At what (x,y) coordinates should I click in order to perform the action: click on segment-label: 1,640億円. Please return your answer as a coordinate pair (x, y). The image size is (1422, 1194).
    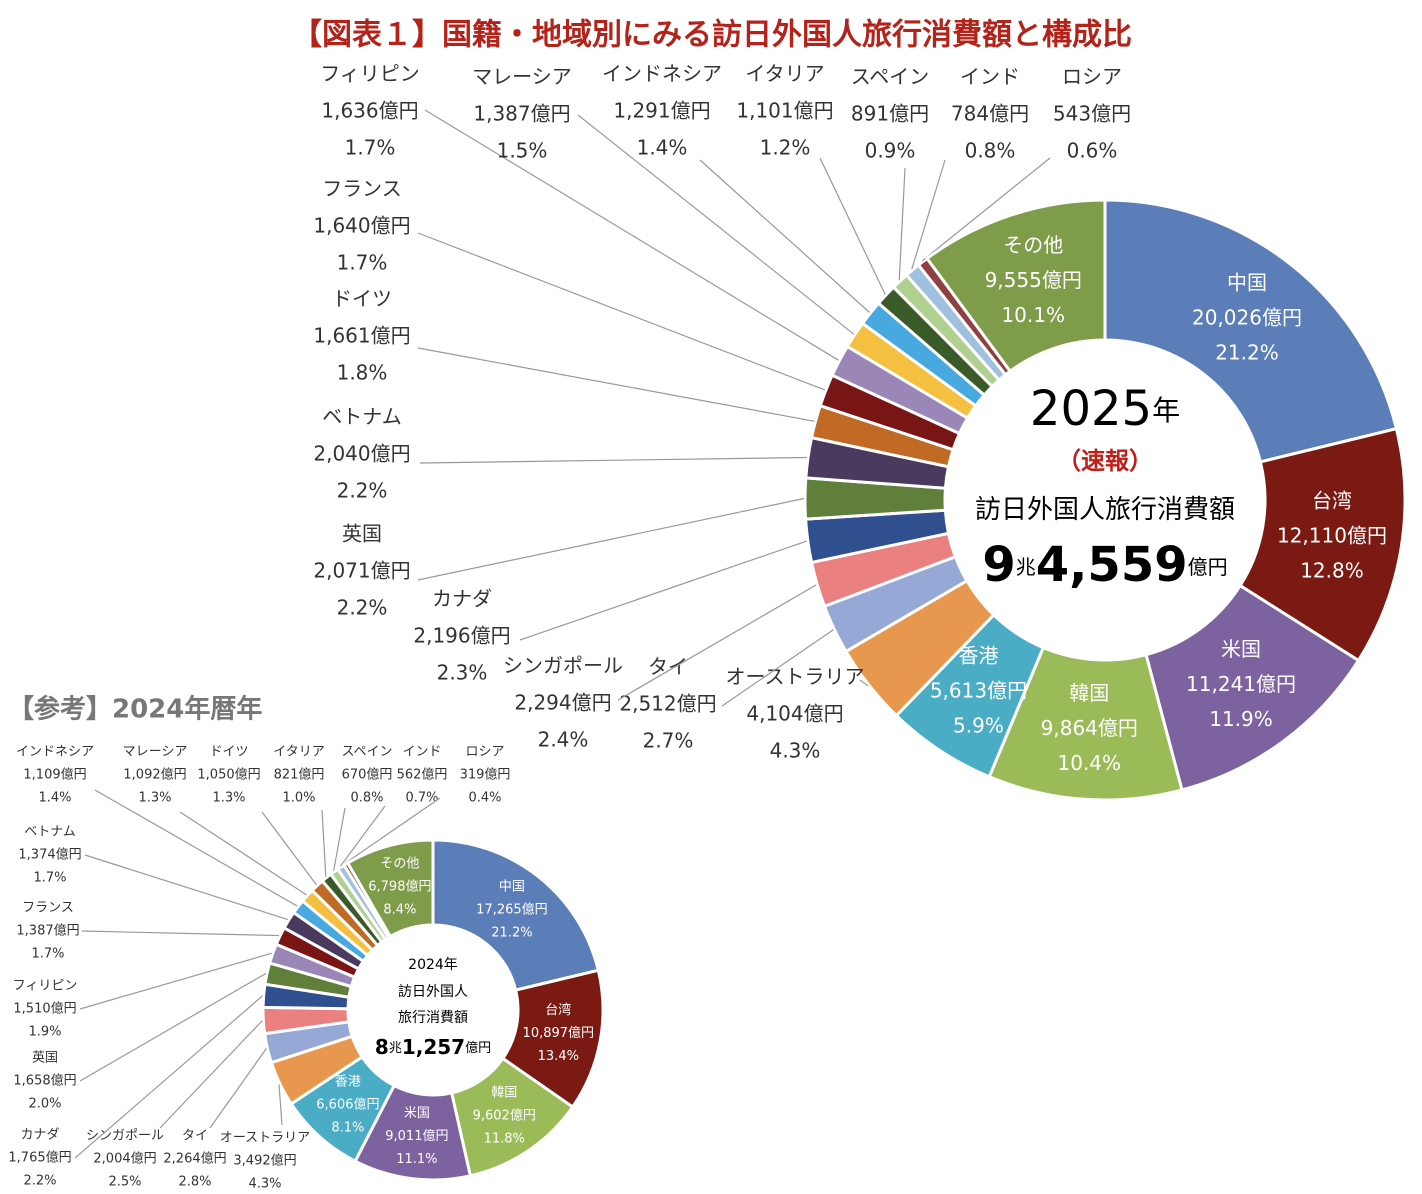
    Looking at the image, I should click on (361, 226).